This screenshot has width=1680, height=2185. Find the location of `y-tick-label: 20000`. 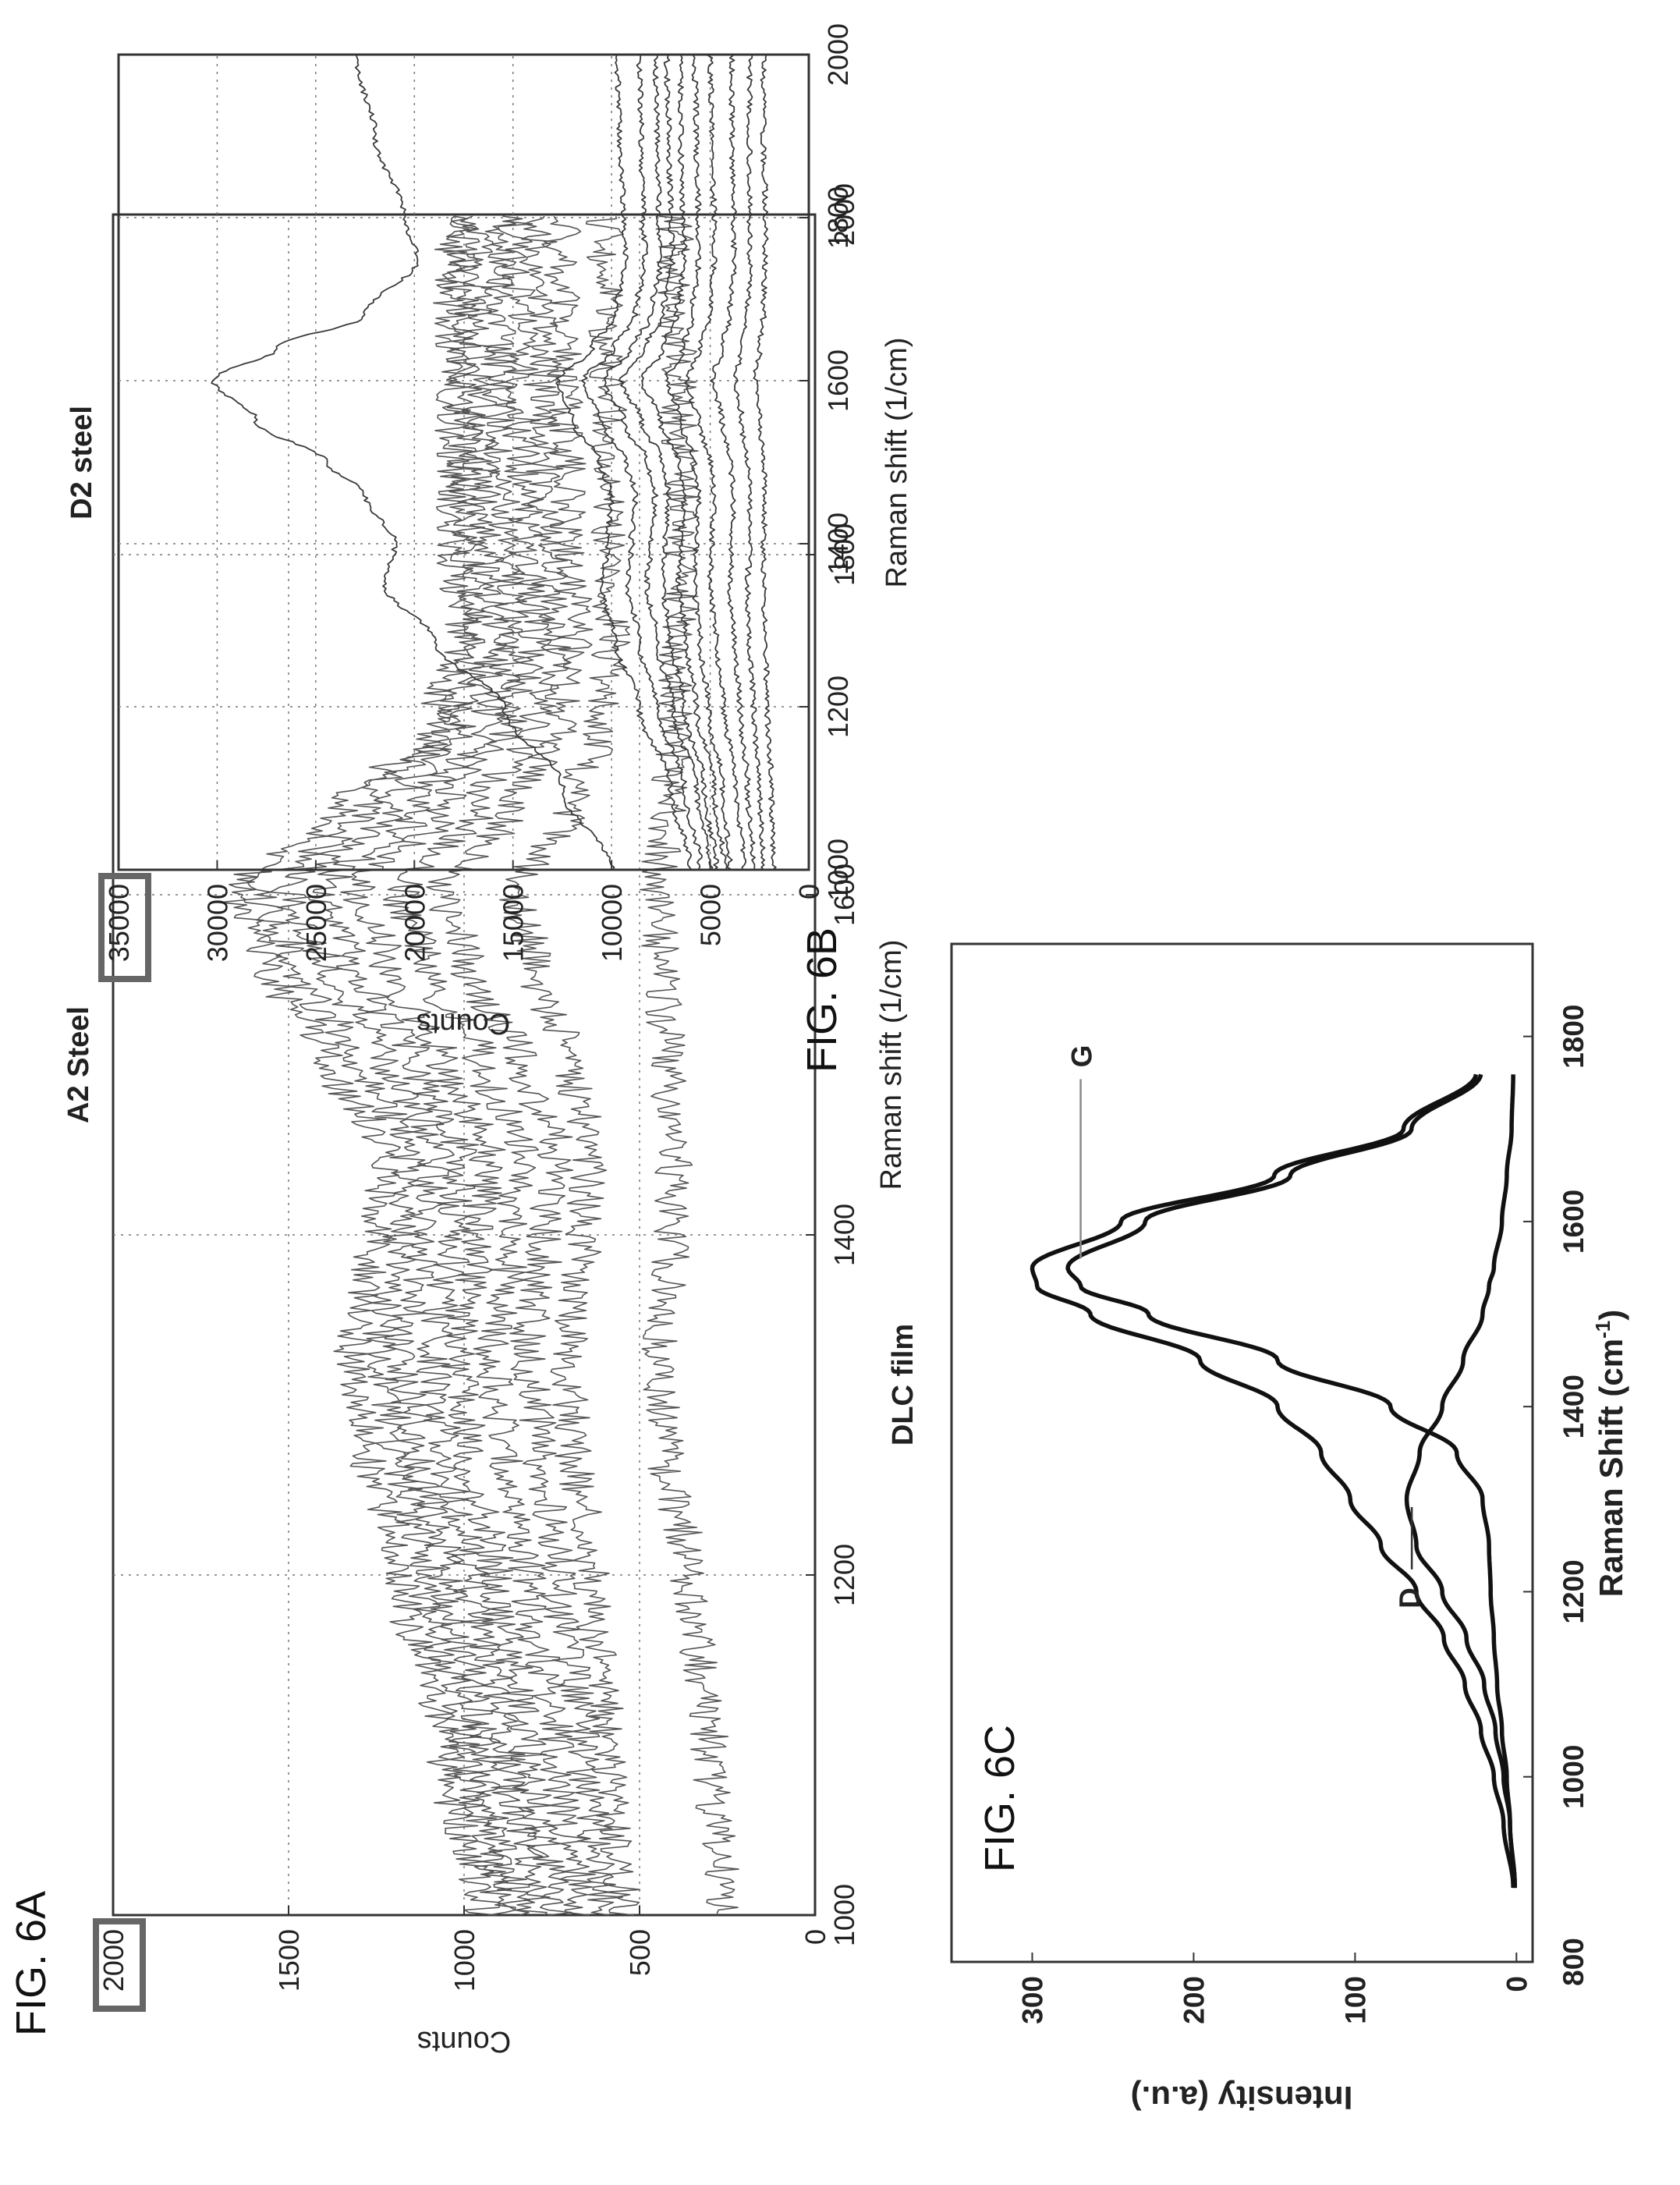

y-tick-label: 20000 is located at coordinates (415, 923).